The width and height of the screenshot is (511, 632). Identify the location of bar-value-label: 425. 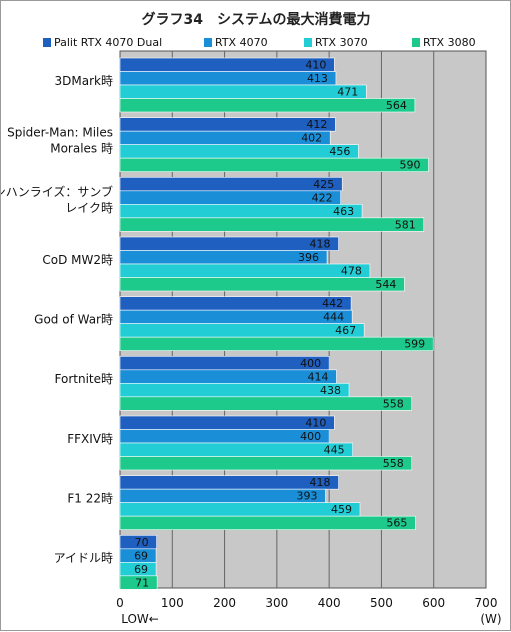
(323, 184).